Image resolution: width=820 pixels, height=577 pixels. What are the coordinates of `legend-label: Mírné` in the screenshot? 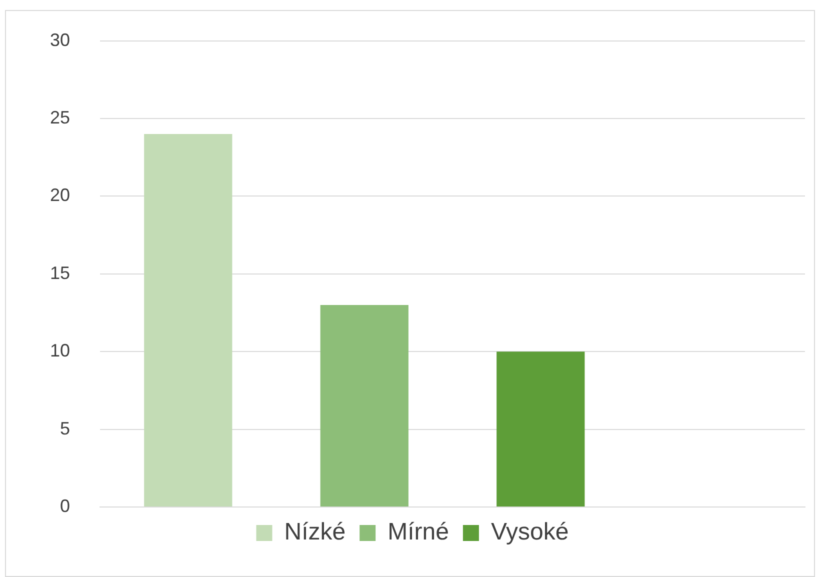 It's located at (418, 532).